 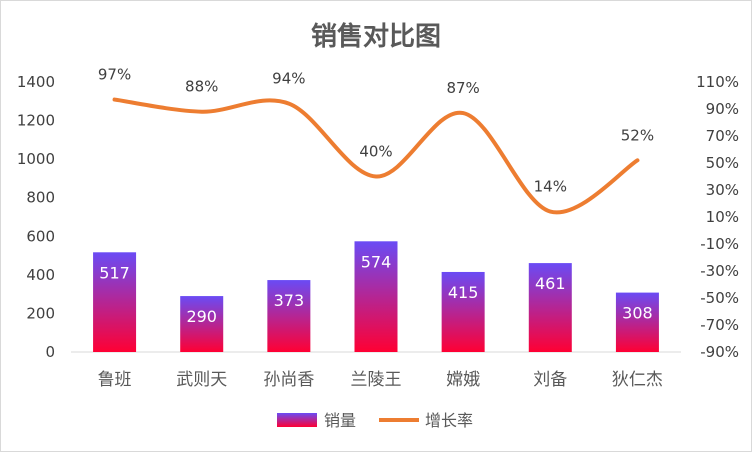 What do you see at coordinates (40, 236) in the screenshot?
I see `left-axis-tick: 600` at bounding box center [40, 236].